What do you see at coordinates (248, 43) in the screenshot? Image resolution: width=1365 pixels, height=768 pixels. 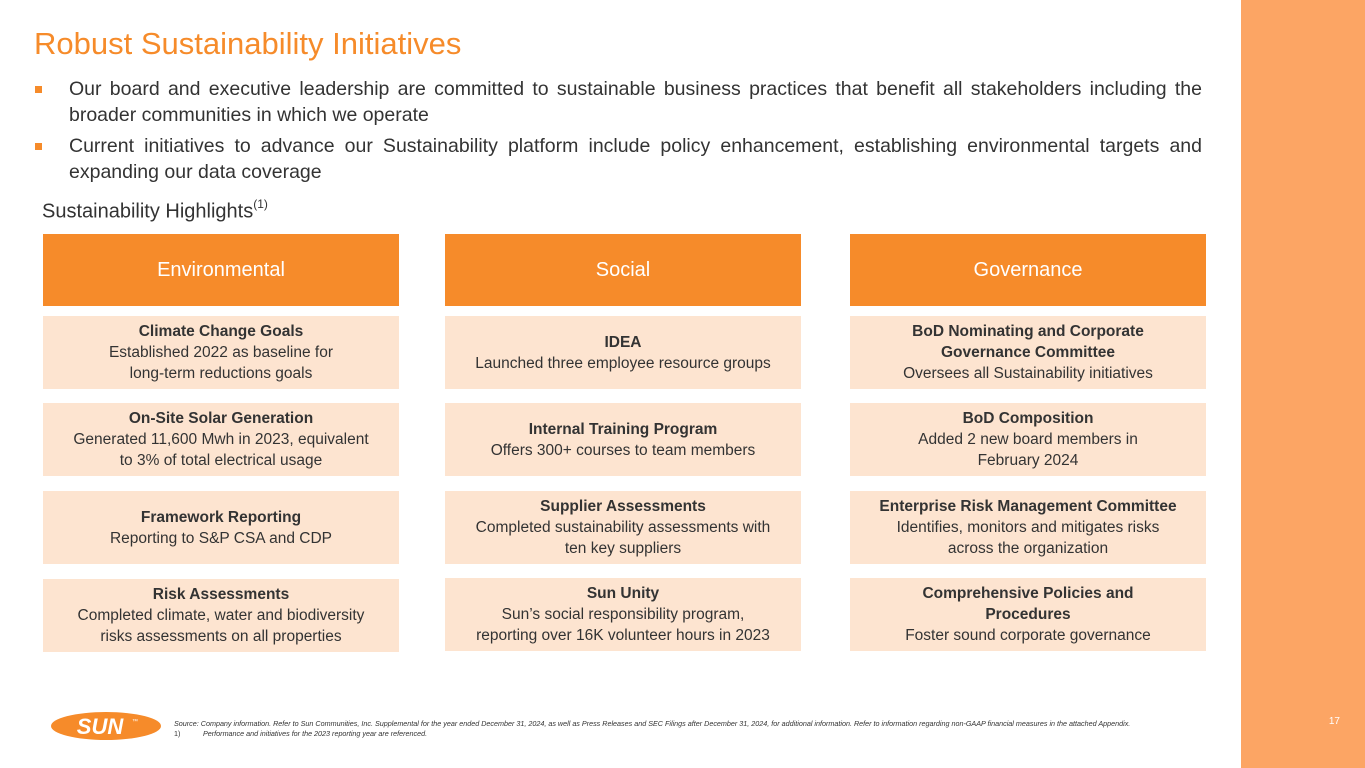 I see `page-title: Robust Sustainability Initiatives` at bounding box center [248, 43].